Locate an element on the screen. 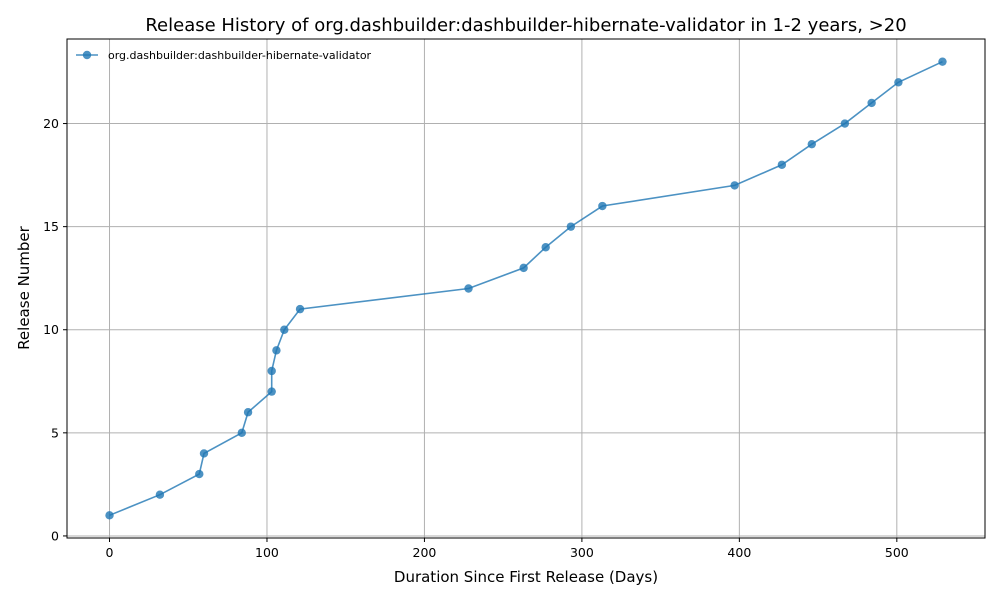  y-tick-label: 15 is located at coordinates (51, 226).